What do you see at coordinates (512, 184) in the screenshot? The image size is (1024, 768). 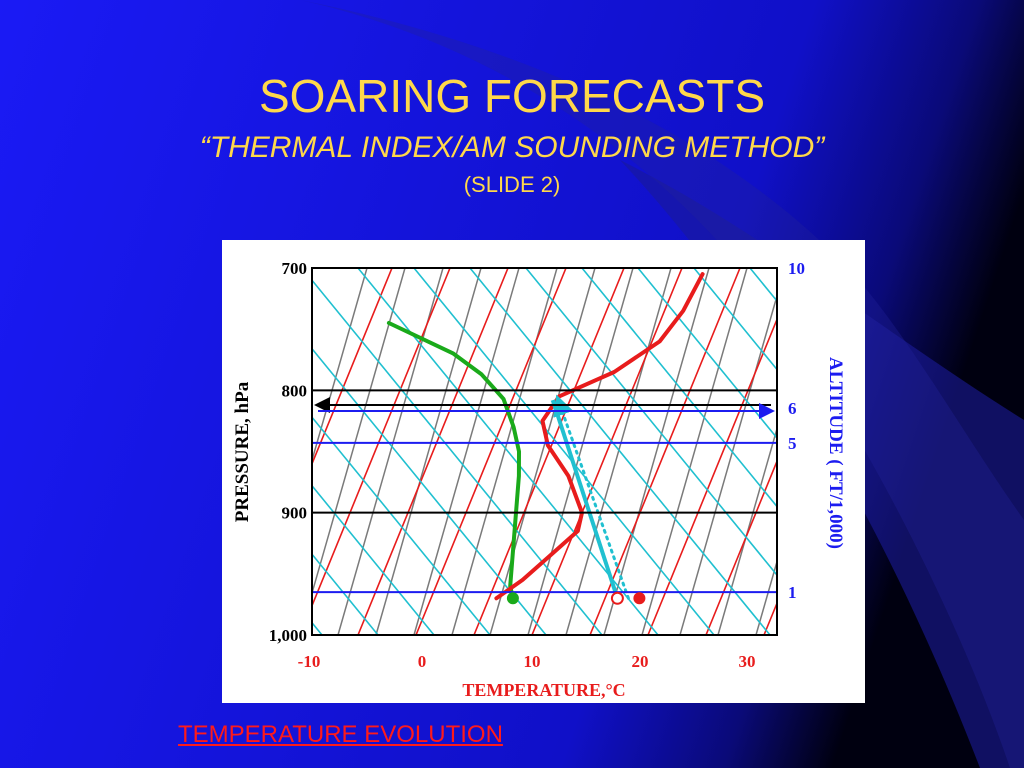 I see `slide-number: (SLIDE 2)` at bounding box center [512, 184].